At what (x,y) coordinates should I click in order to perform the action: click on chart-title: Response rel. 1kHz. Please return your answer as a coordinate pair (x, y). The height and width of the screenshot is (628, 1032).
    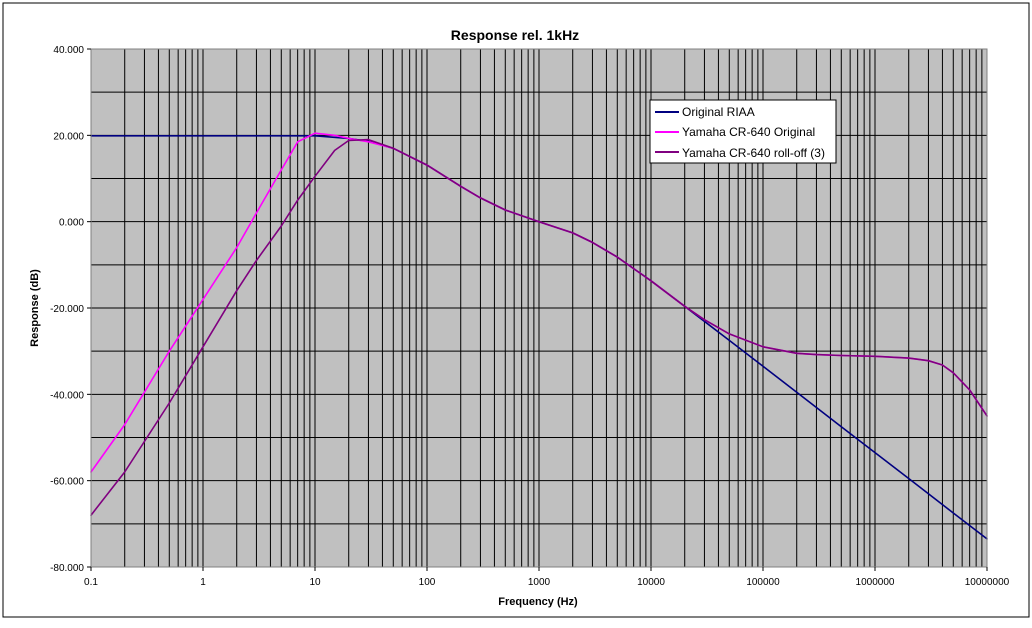
    Looking at the image, I should click on (515, 35).